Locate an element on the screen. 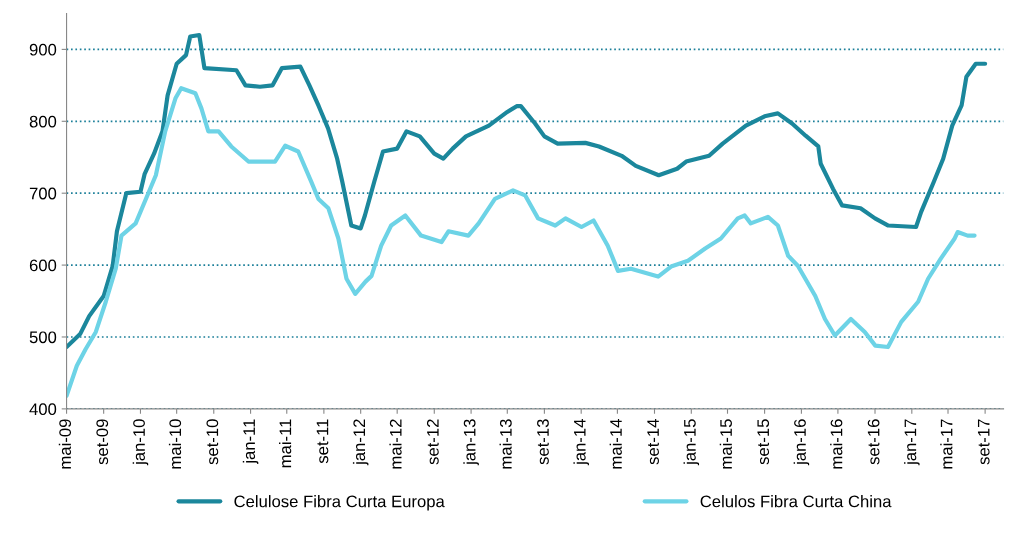 This screenshot has height=538, width=1024. x-tick-label: mai-11 is located at coordinates (285, 443).